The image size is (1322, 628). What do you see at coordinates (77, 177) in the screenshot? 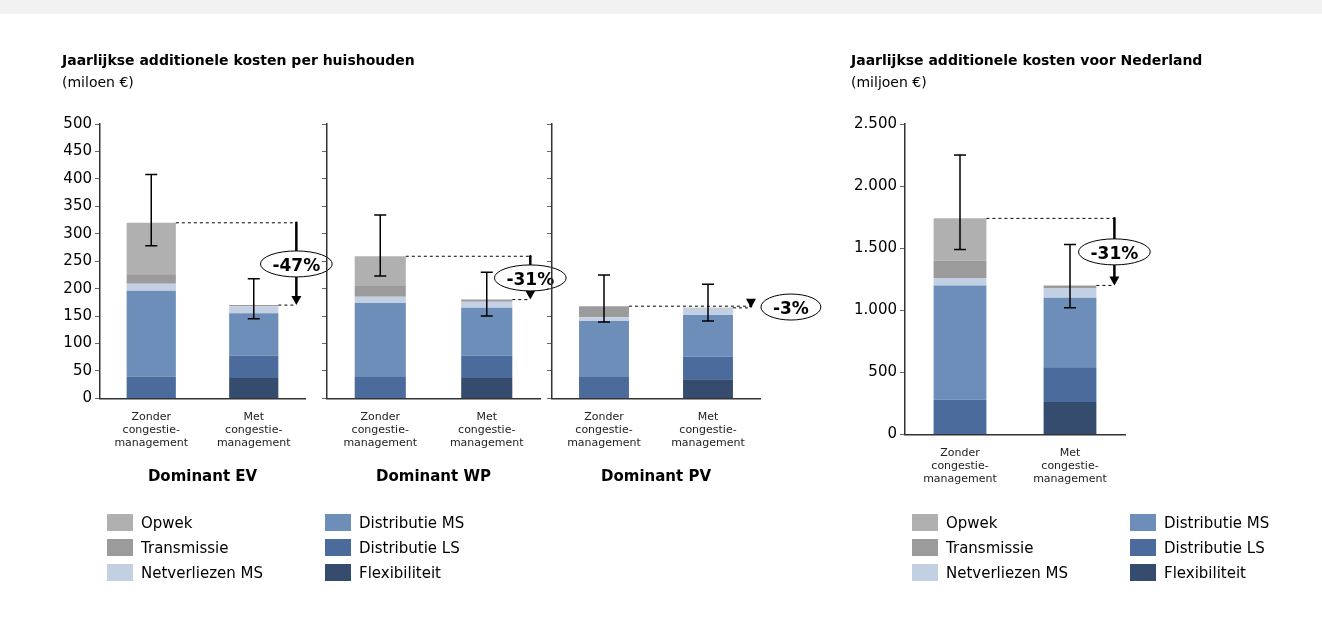
I see `y-tick-label: 400` at bounding box center [77, 177].